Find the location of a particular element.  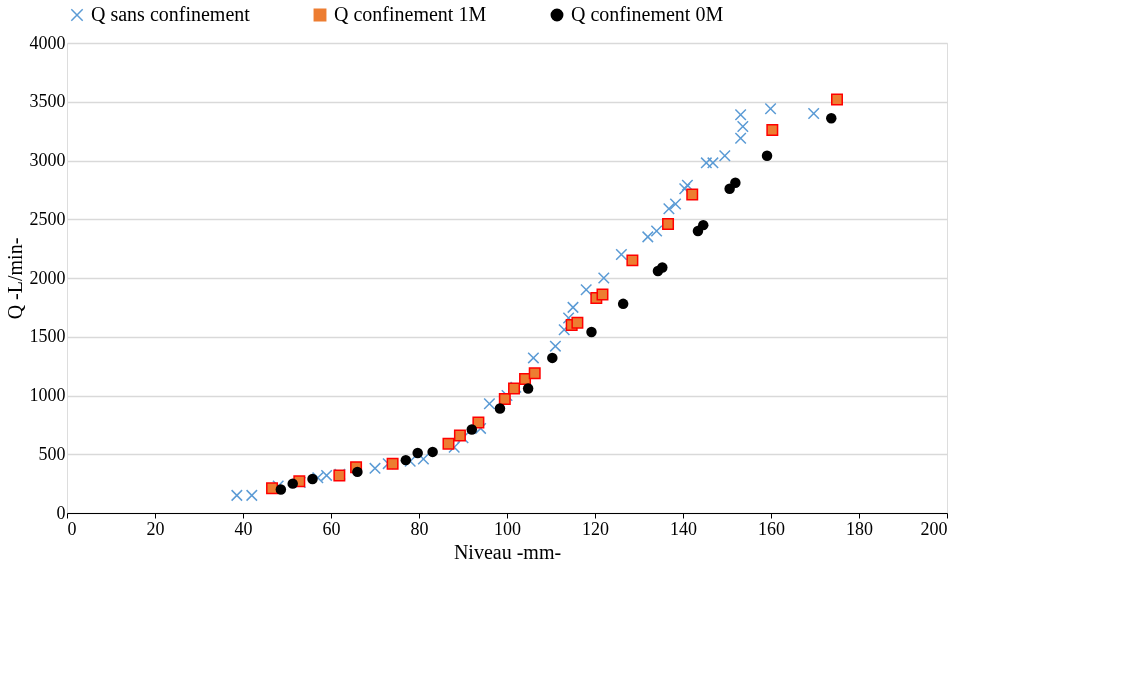

legend-label: Q sans confinement is located at coordinates (171, 14).